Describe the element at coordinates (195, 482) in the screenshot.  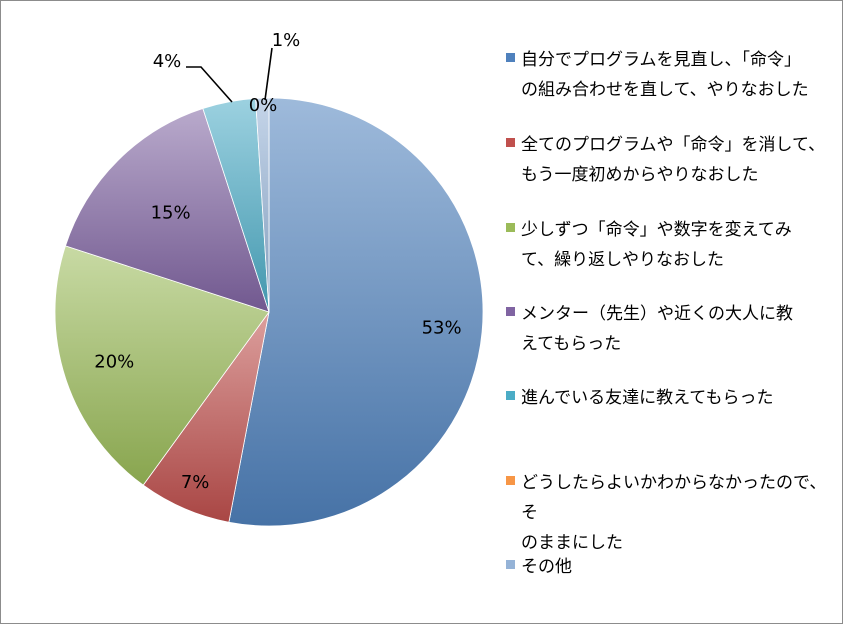
I see `slice-label-2: 7%` at that location.